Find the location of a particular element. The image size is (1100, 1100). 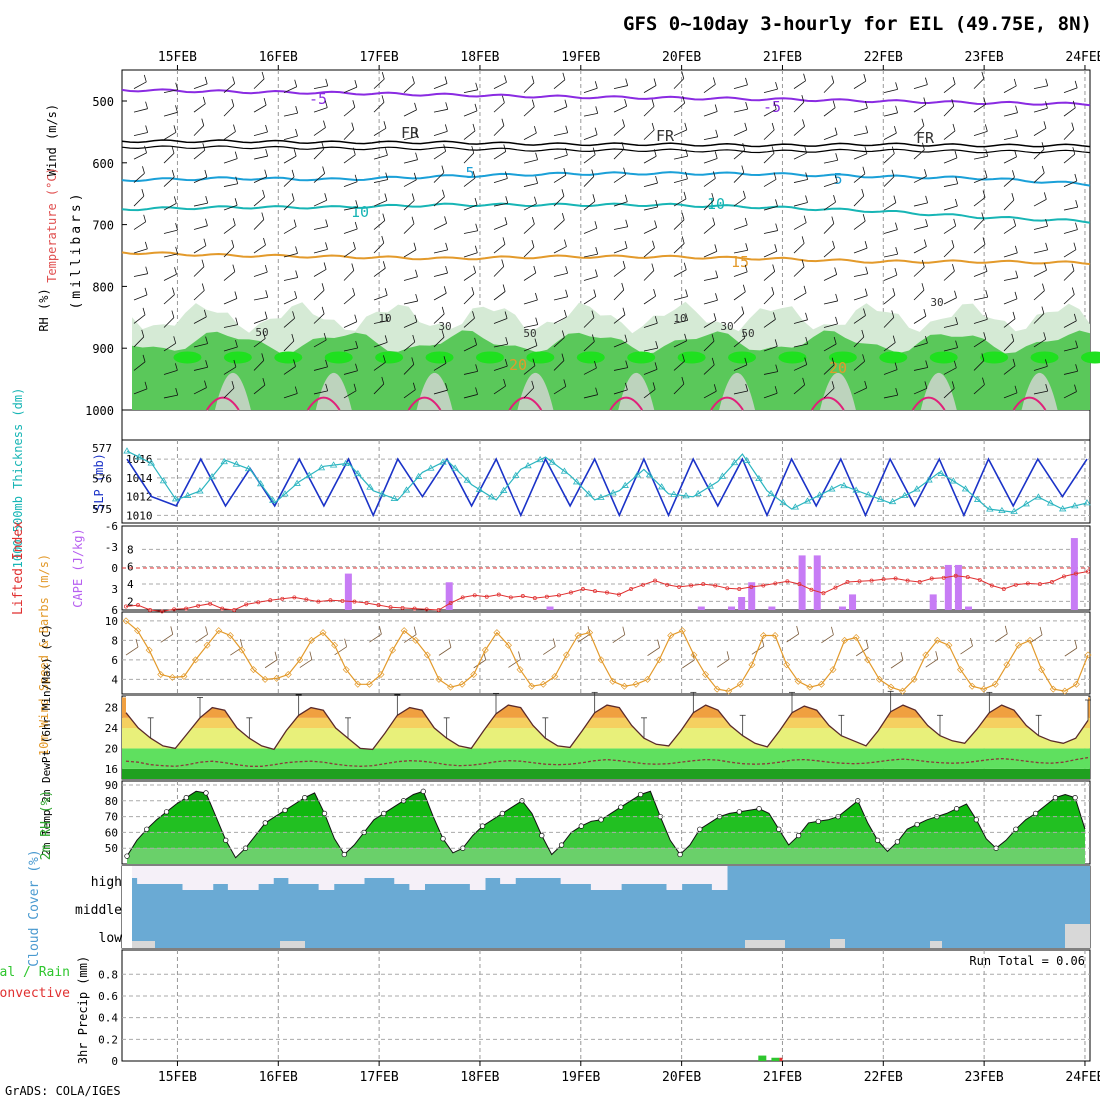

contour-label: 30 is located at coordinates (444, 326).